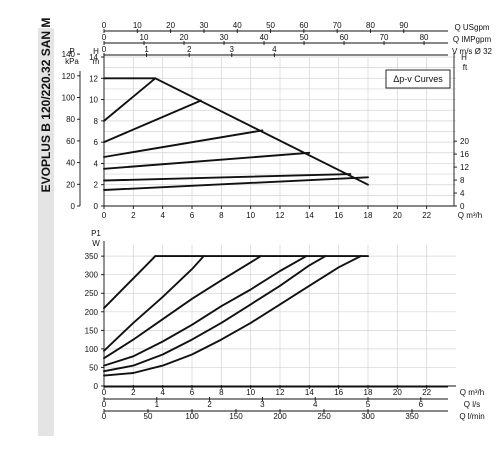 The height and width of the screenshot is (450, 500). Describe the element at coordinates (93, 367) in the screenshot. I see `power-y-tick-label: 50` at that location.